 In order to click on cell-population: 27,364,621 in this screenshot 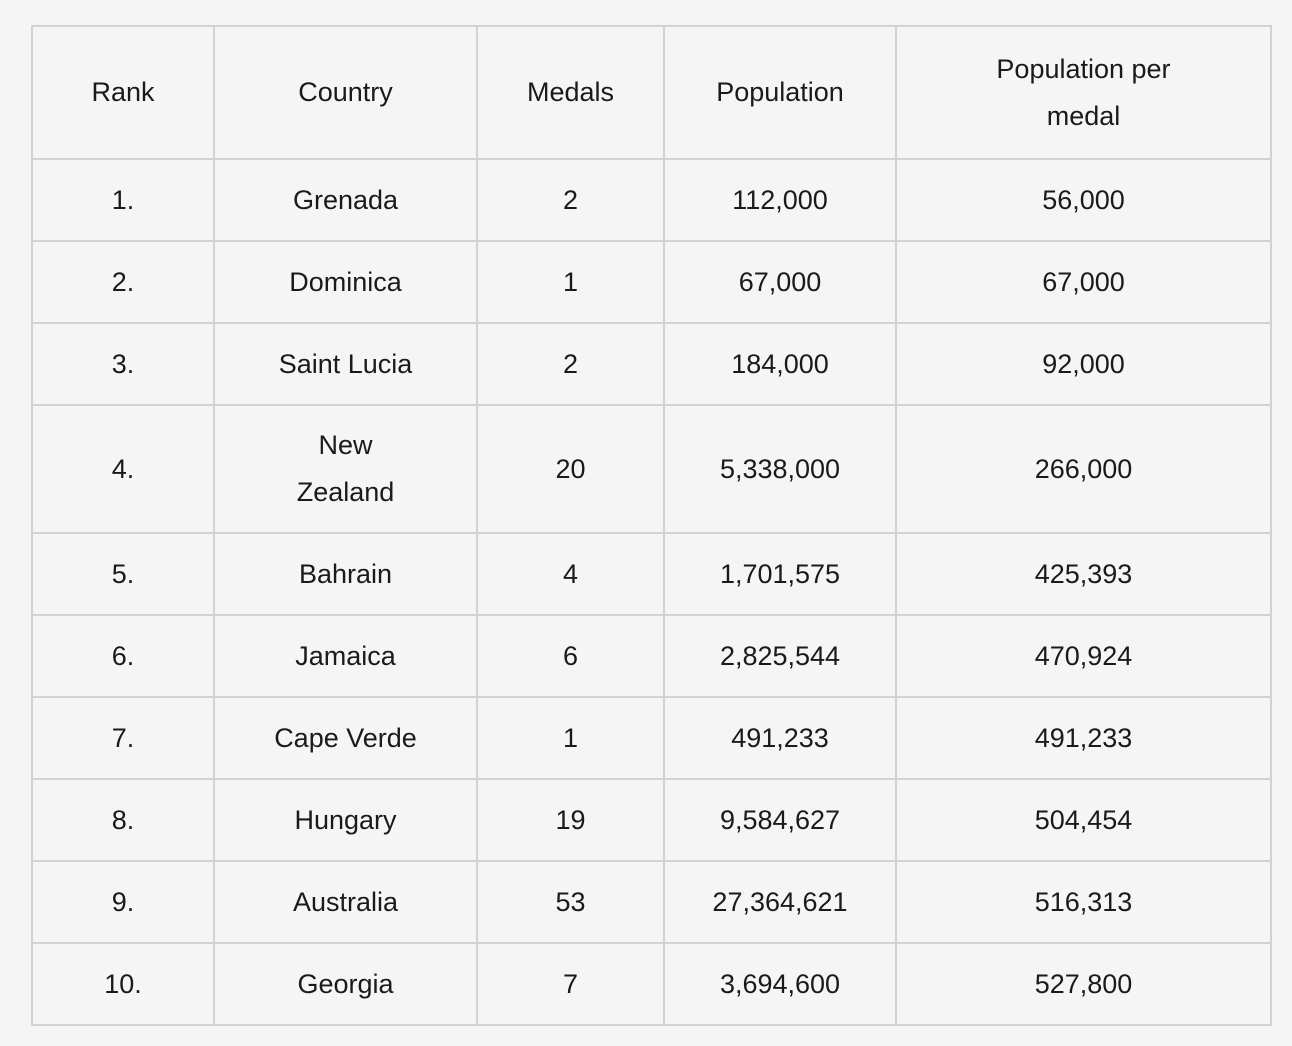, I will do `click(780, 902)`.